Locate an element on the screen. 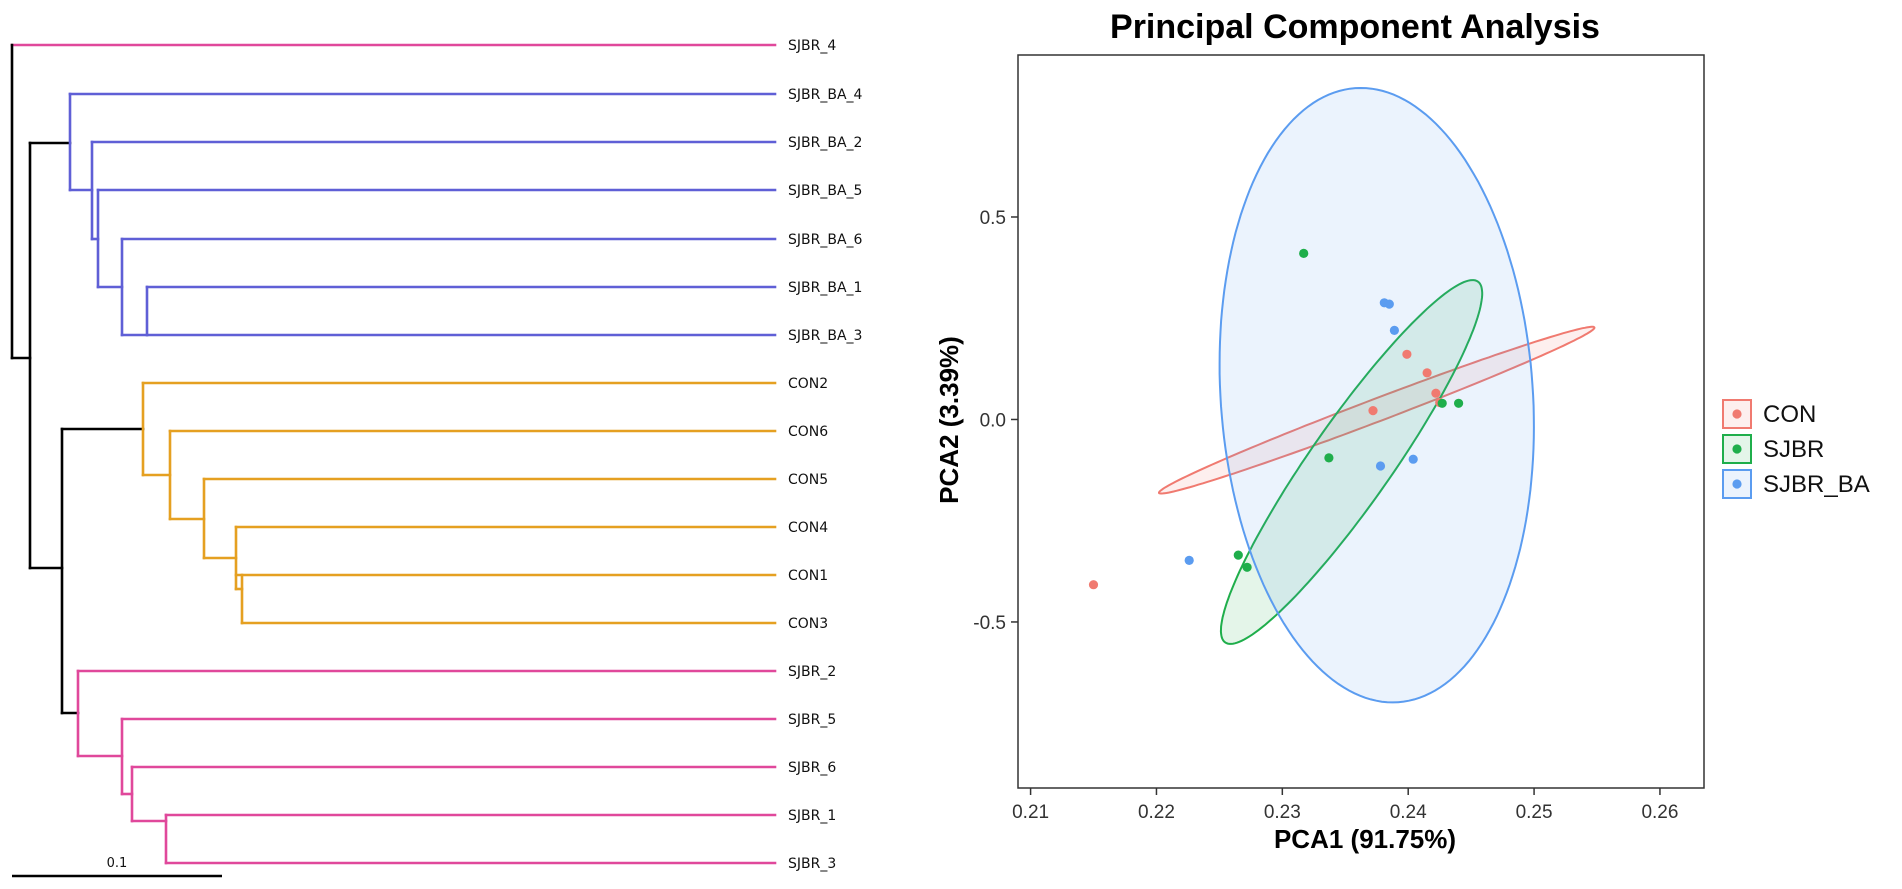 This screenshot has height=889, width=1902. y-tick-label: 0.5 is located at coordinates (993, 218).